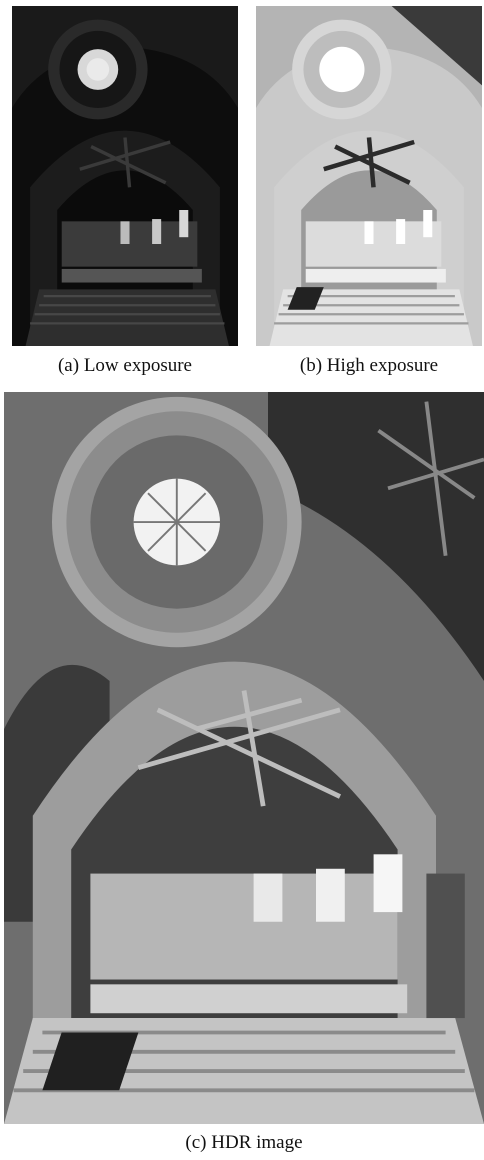  I want to click on caption-high-exposure: (b) High exposure, so click(369, 365).